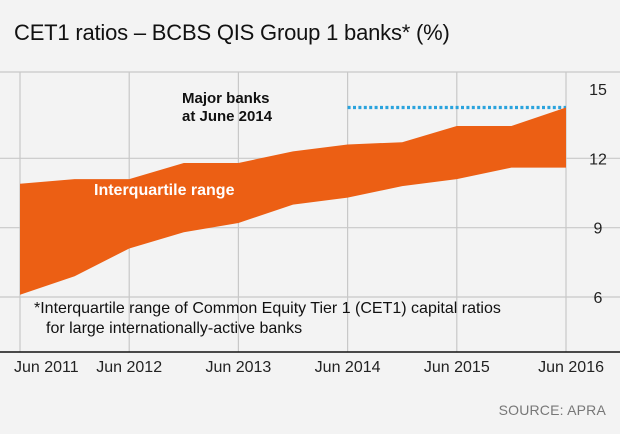 This screenshot has height=434, width=620. What do you see at coordinates (571, 367) in the screenshot?
I see `x-tick-5: Jun 2016` at bounding box center [571, 367].